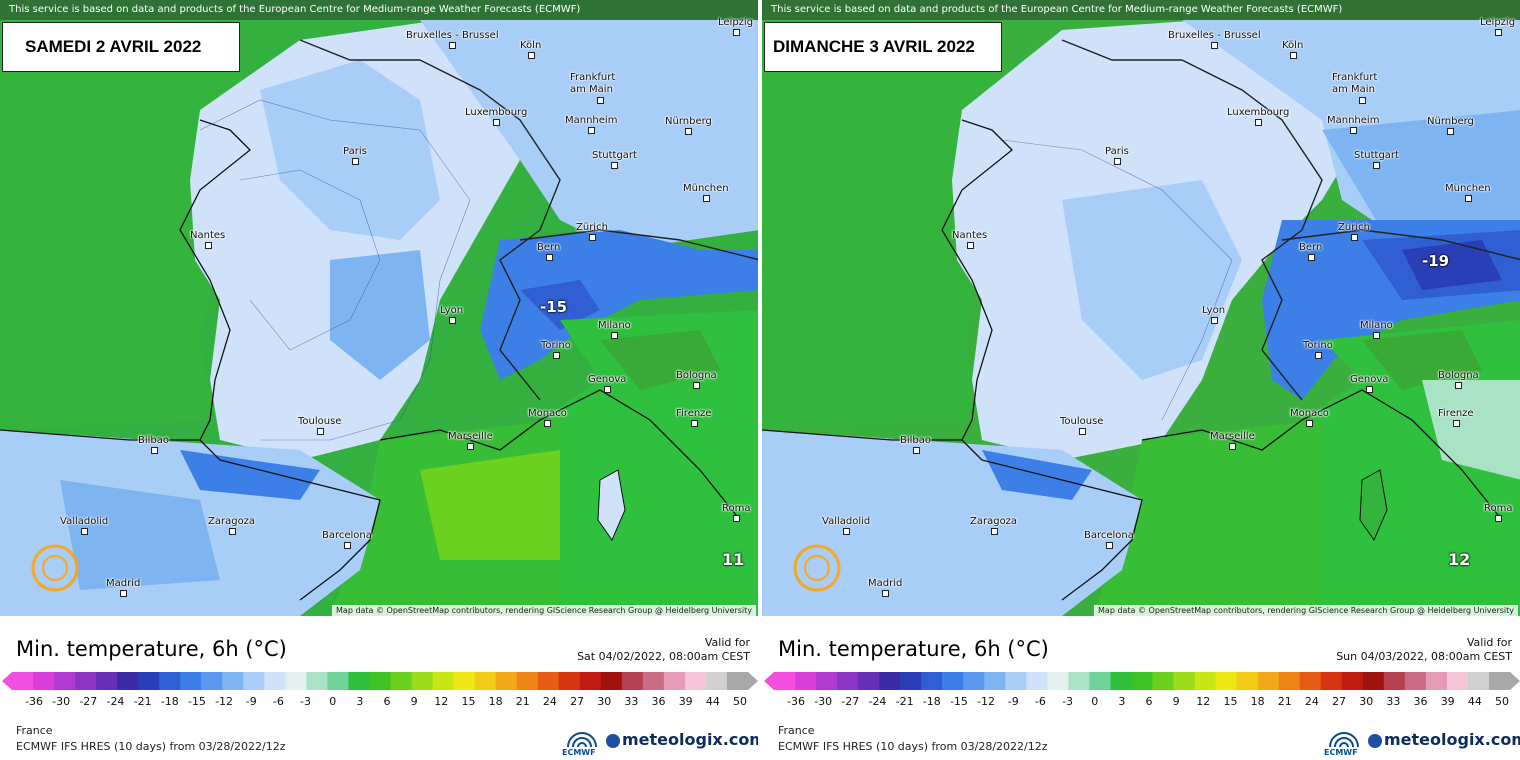  What do you see at coordinates (614, 159) in the screenshot?
I see `city-label: Stuttgart` at bounding box center [614, 159].